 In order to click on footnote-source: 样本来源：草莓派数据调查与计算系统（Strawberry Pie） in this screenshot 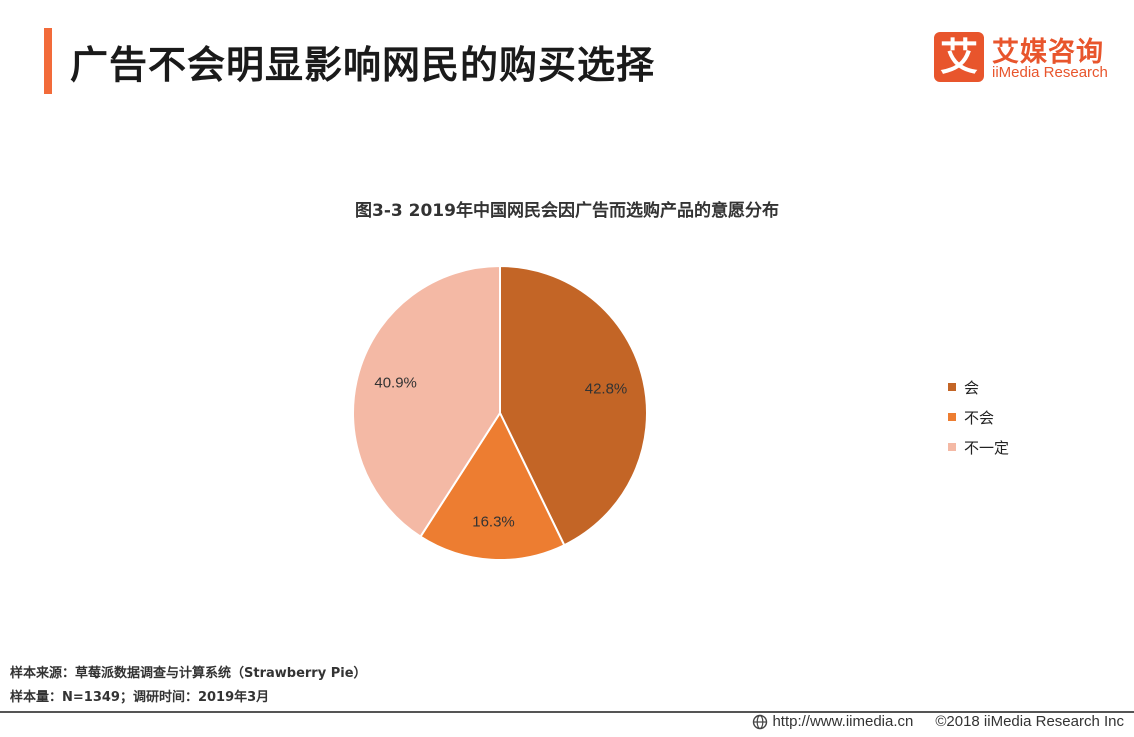, I will do `click(188, 673)`.